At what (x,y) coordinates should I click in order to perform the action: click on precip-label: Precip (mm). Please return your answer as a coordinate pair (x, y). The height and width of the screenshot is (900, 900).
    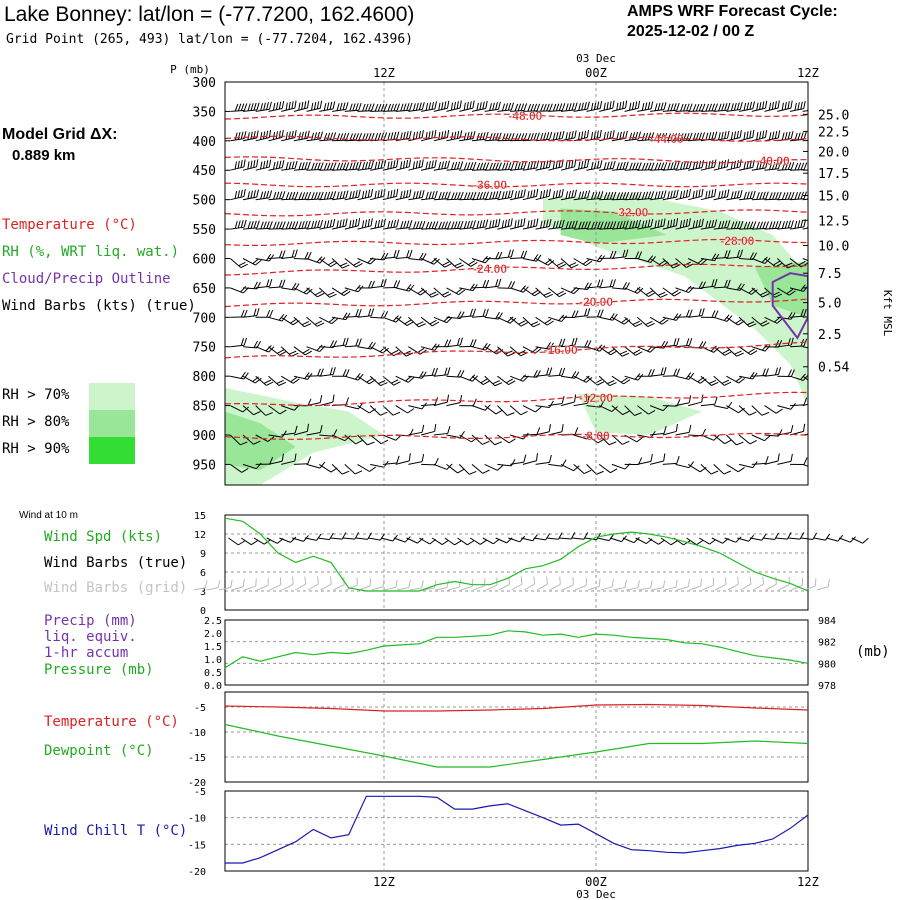
    Looking at the image, I should click on (90, 621).